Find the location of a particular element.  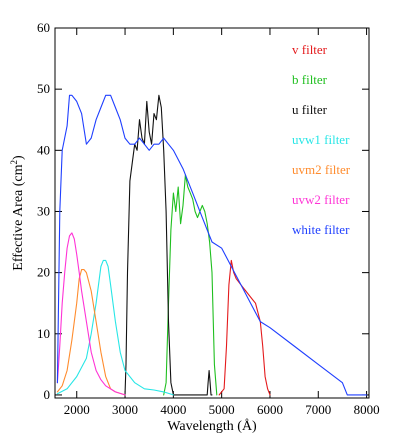

legend-label-v-filter: v filter is located at coordinates (310, 49).